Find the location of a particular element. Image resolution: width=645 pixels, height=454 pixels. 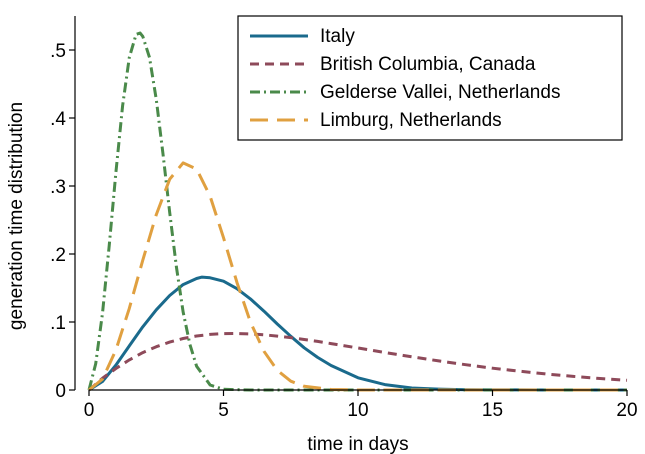

legend-label-british-columbia-canada: British Columbia, Canada is located at coordinates (428, 64).